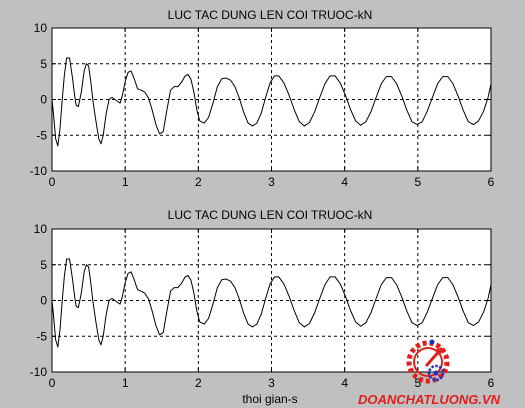 The height and width of the screenshot is (408, 525). Describe the element at coordinates (429, 399) in the screenshot. I see `watermark-text: DOANCHATLUONG.VN` at that location.